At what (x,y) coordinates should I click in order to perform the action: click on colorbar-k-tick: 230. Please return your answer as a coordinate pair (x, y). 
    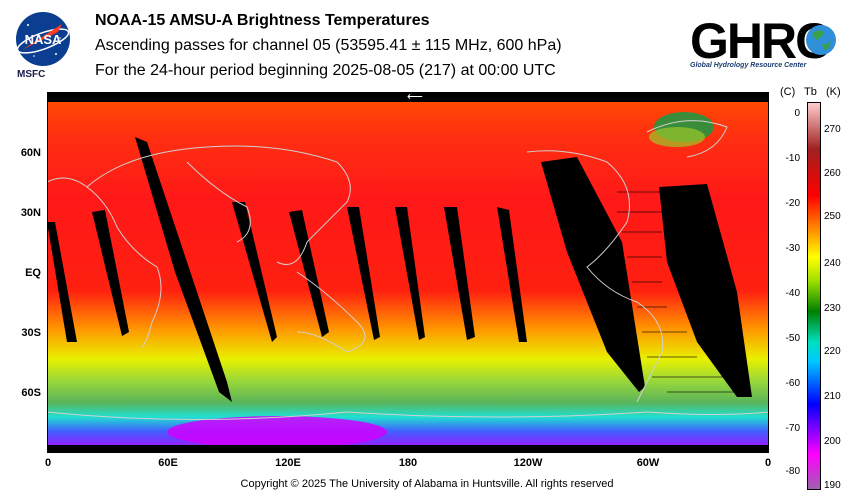
    Looking at the image, I should click on (832, 308).